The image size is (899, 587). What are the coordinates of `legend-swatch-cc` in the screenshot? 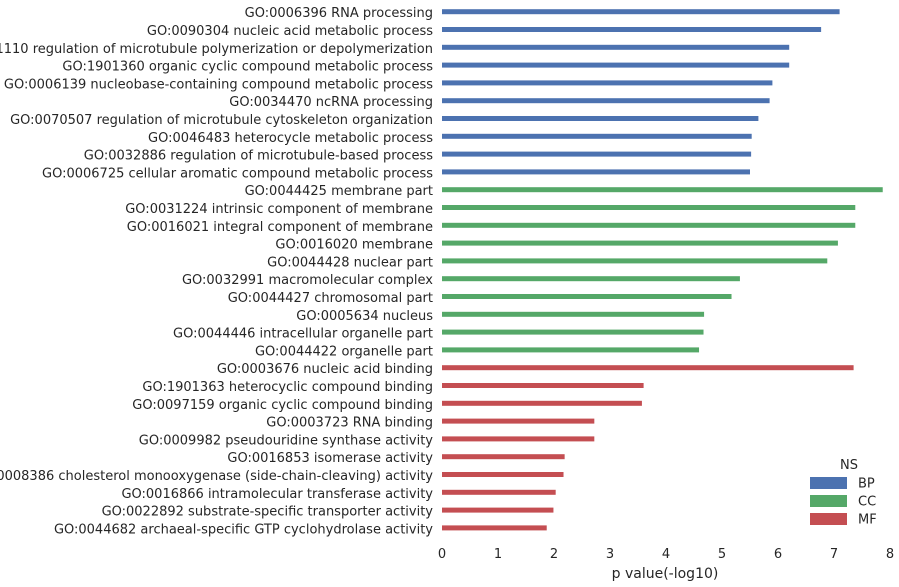 It's located at (828, 501).